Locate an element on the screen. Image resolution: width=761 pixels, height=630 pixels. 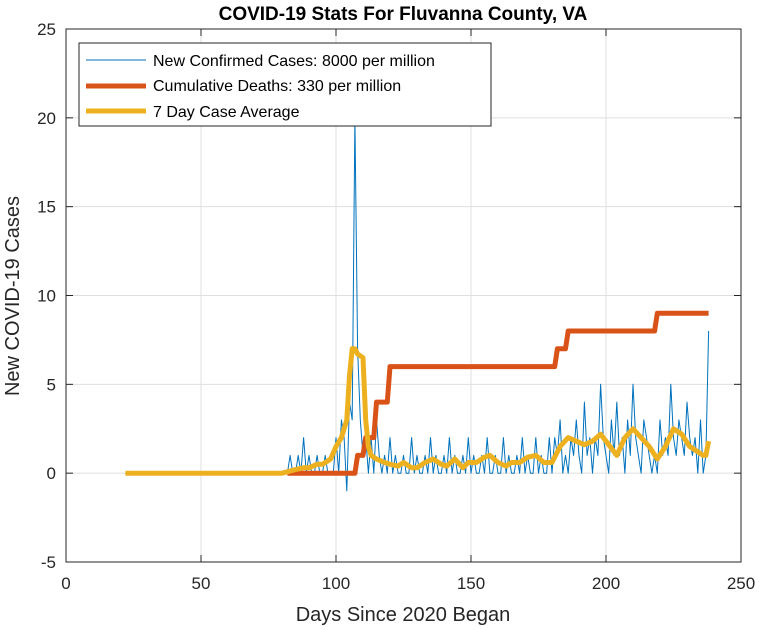
y-tick-label: 15 is located at coordinates (46, 207).